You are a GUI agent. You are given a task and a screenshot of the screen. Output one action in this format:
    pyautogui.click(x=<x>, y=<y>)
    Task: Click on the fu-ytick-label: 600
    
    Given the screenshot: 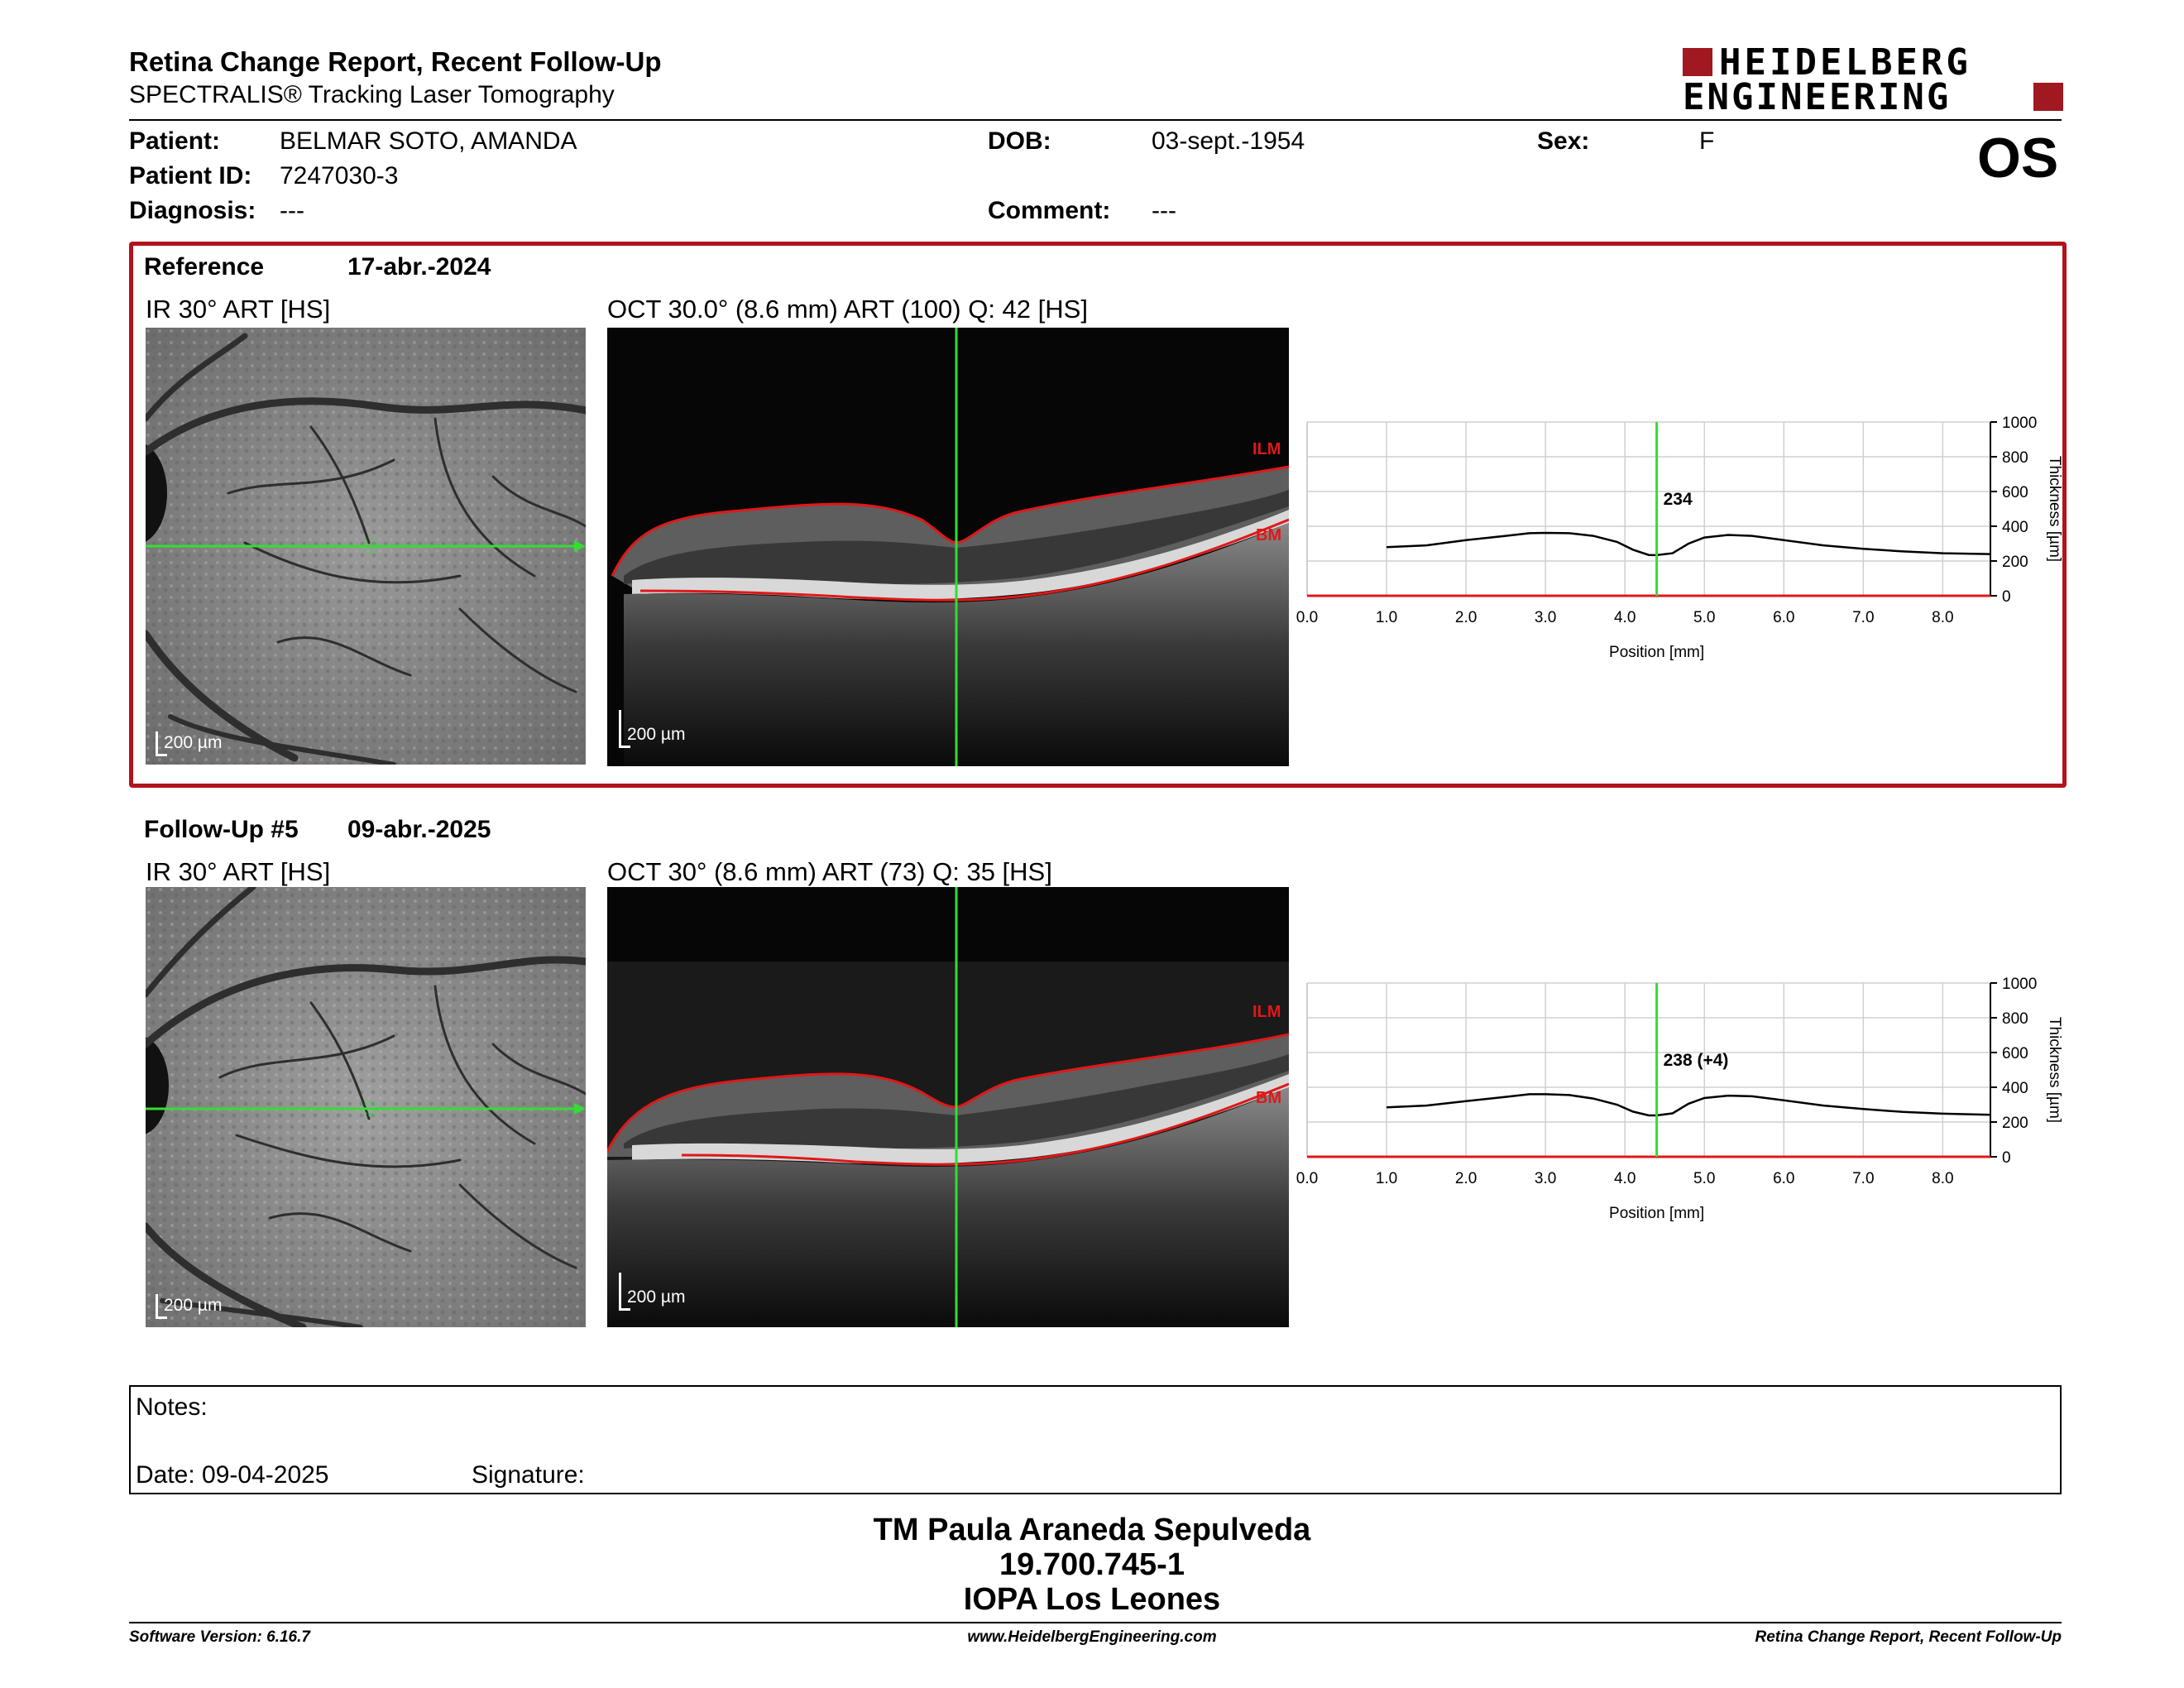 What is the action you would take?
    pyautogui.click(x=2015, y=1053)
    